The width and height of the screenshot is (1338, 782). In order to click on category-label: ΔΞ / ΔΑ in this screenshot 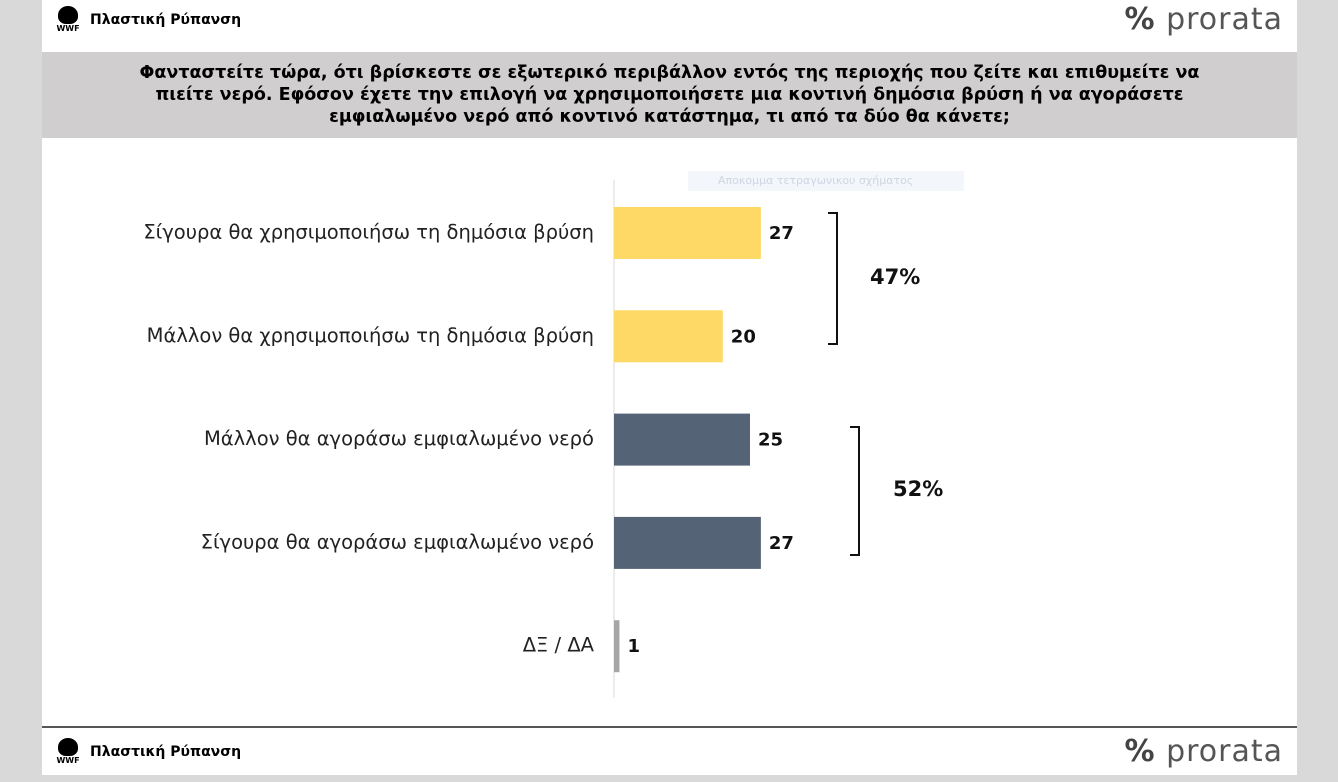, I will do `click(559, 645)`.